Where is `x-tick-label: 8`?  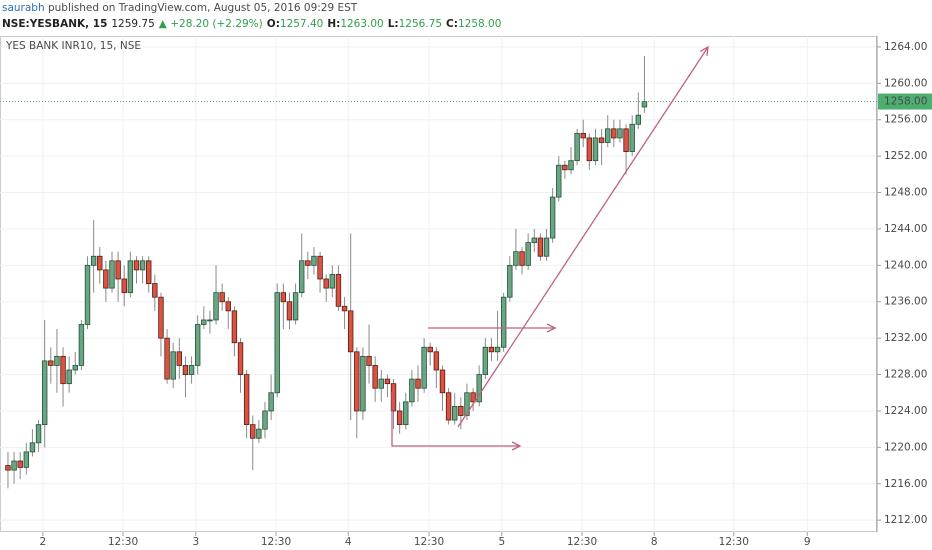
x-tick-label: 8 is located at coordinates (654, 542).